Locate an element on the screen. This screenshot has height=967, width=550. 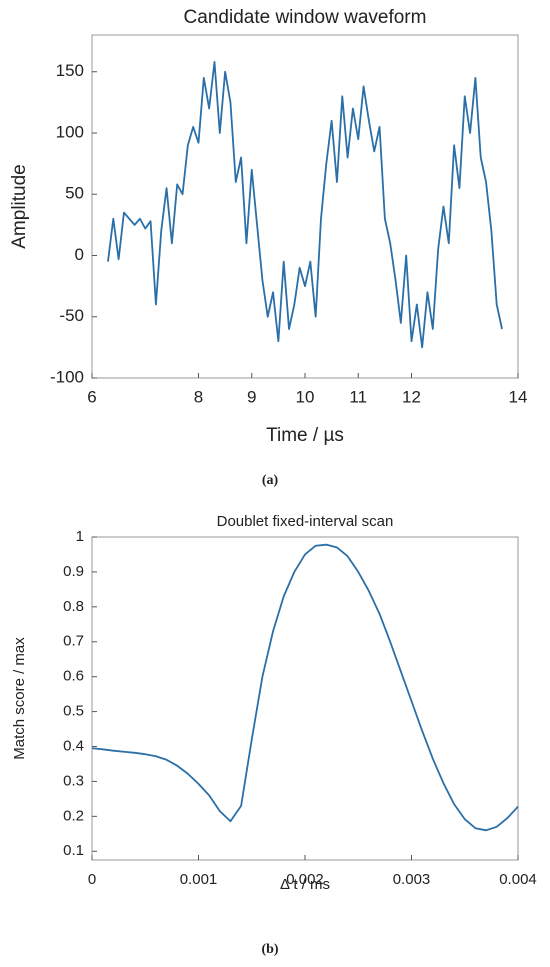
y-tick-label: 0.7 is located at coordinates (73, 641).